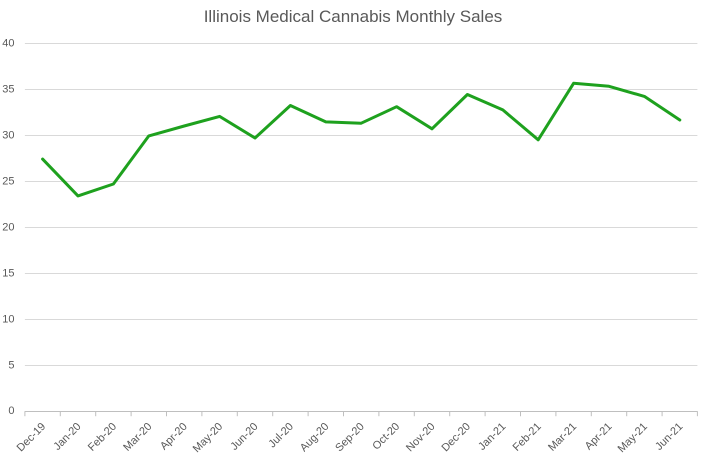 This screenshot has width=702, height=457. Describe the element at coordinates (8, 44) in the screenshot. I see `svg-text: 40` at that location.